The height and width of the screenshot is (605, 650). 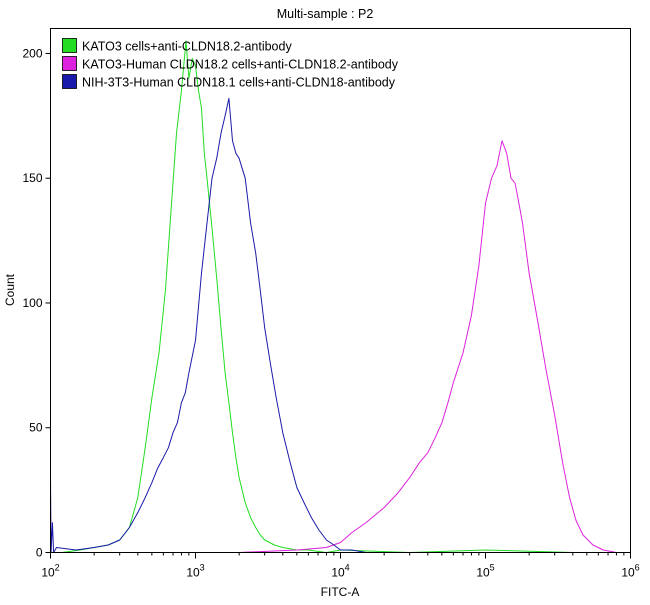 I want to click on y-tick-label: 0, so click(x=39, y=553).